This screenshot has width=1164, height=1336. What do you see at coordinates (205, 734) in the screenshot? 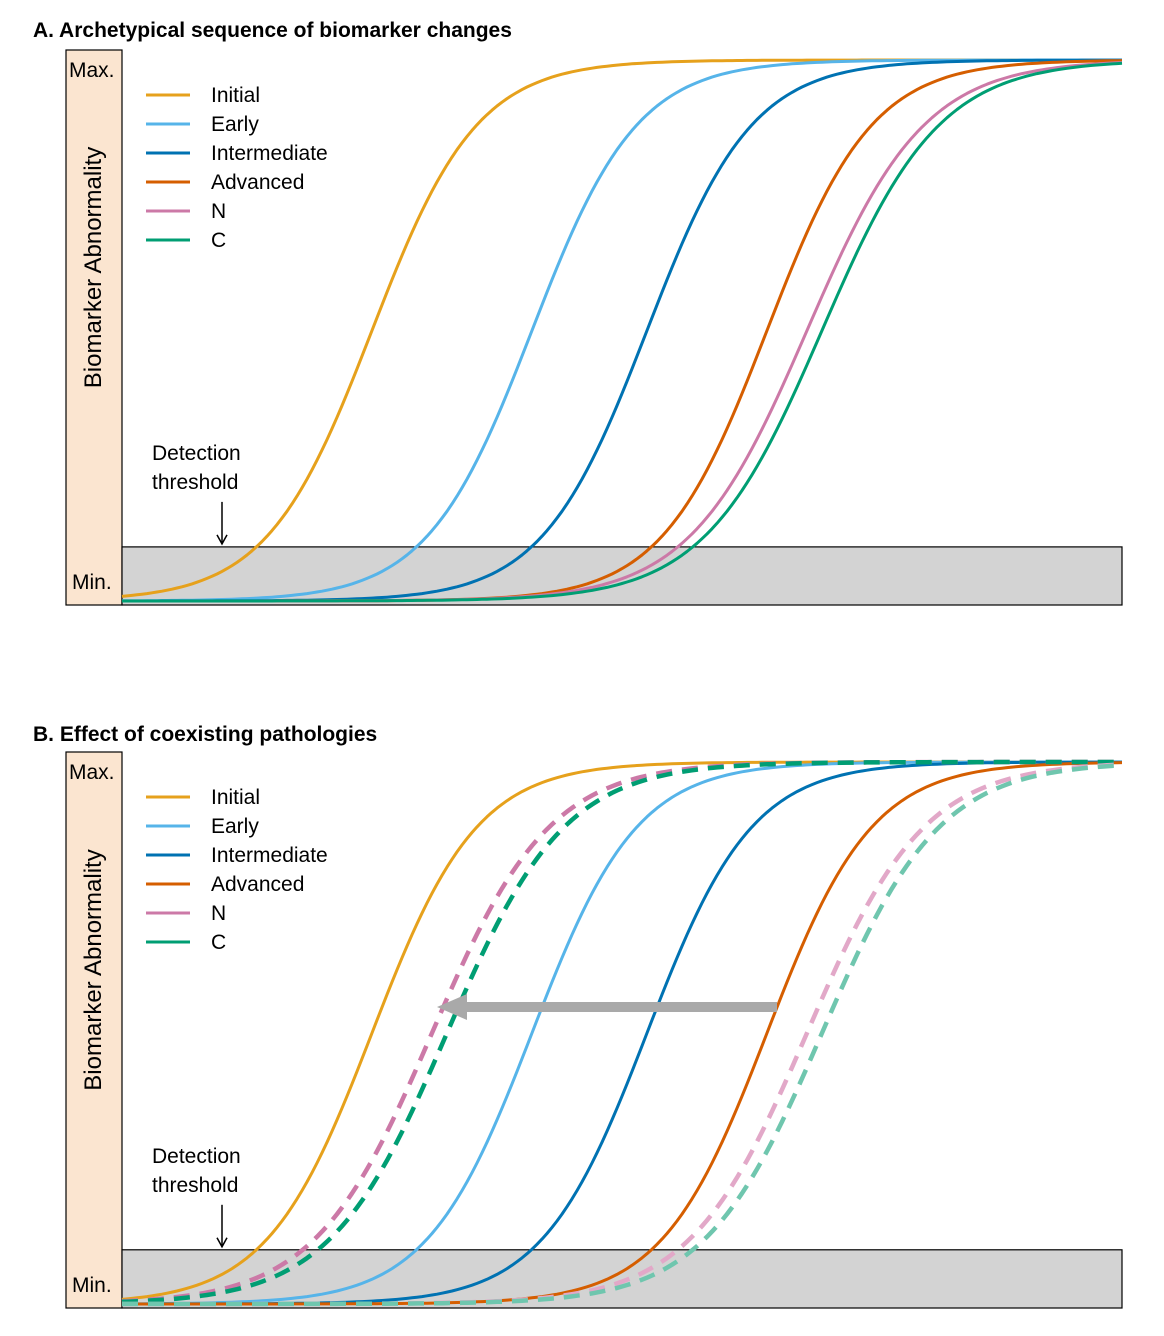
I see `panel-title: B. Effect of coexisting pathologies` at bounding box center [205, 734].